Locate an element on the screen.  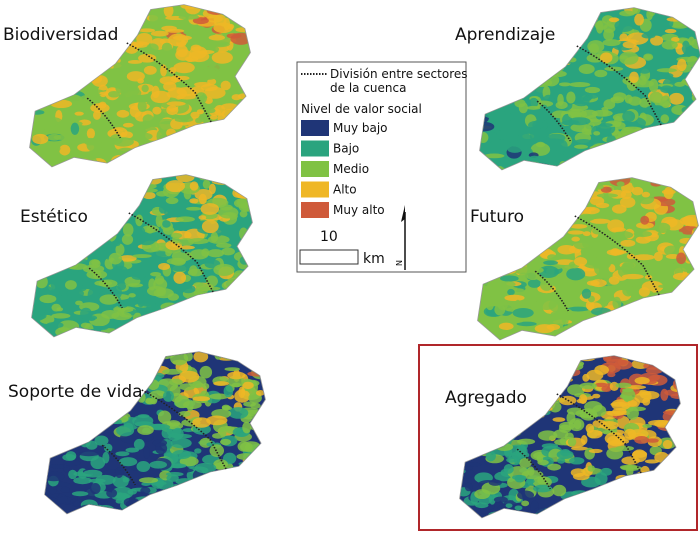
panel-label: Biodiversidad is located at coordinates (60, 35).